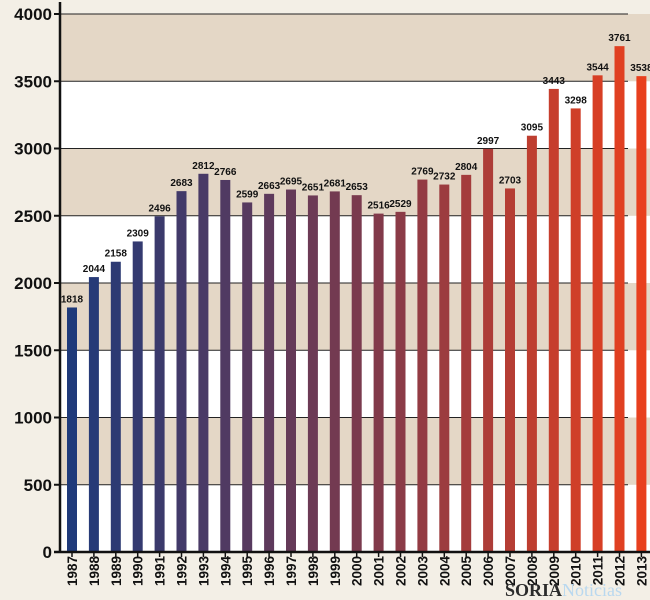 This screenshot has width=650, height=600. What do you see at coordinates (335, 183) in the screenshot?
I see `data-label: 2681` at bounding box center [335, 183].